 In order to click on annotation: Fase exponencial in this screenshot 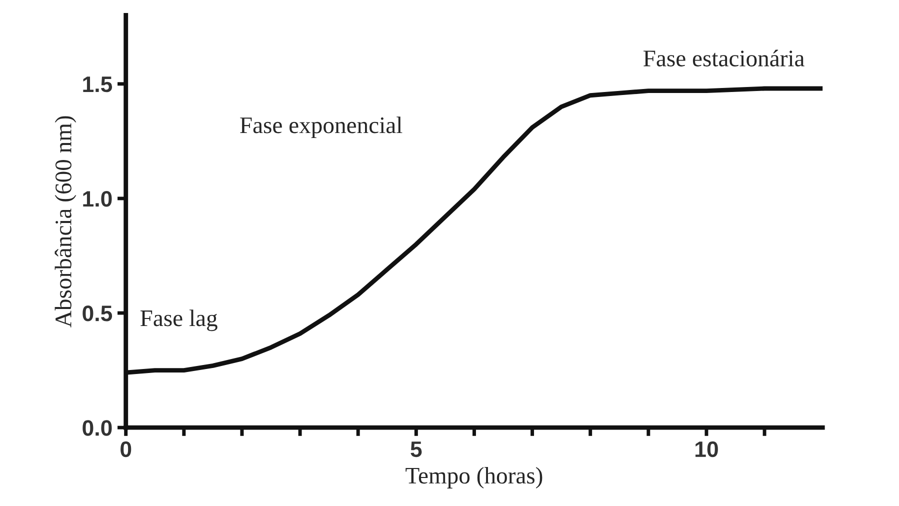, I will do `click(321, 127)`.